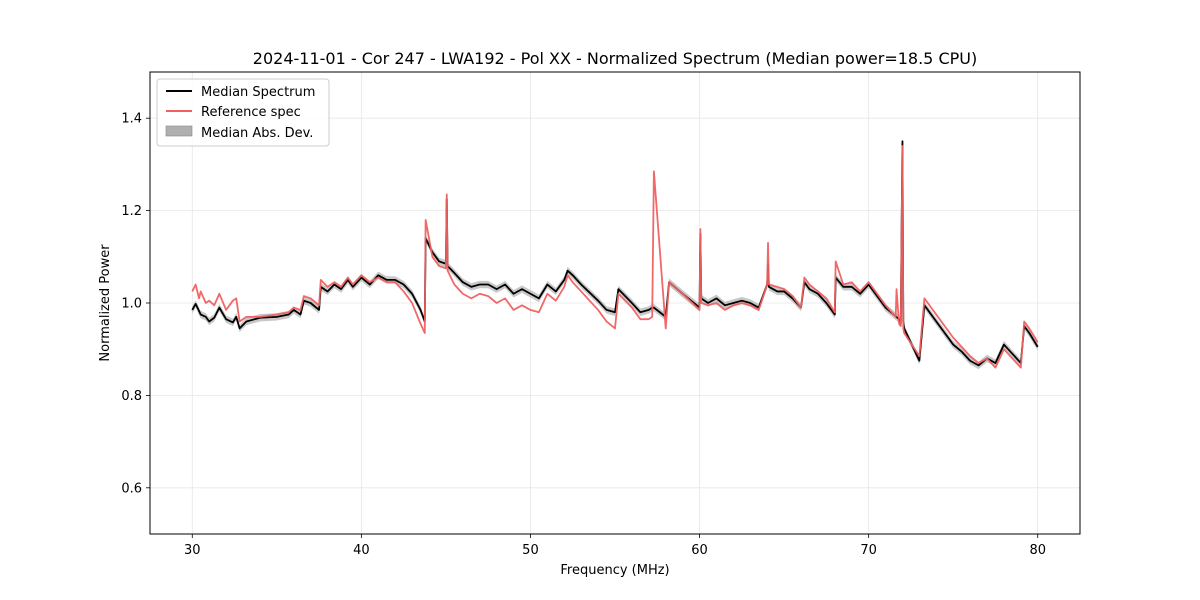  Describe the element at coordinates (105, 303) in the screenshot. I see `y-axis-label: Normalized Power` at that location.